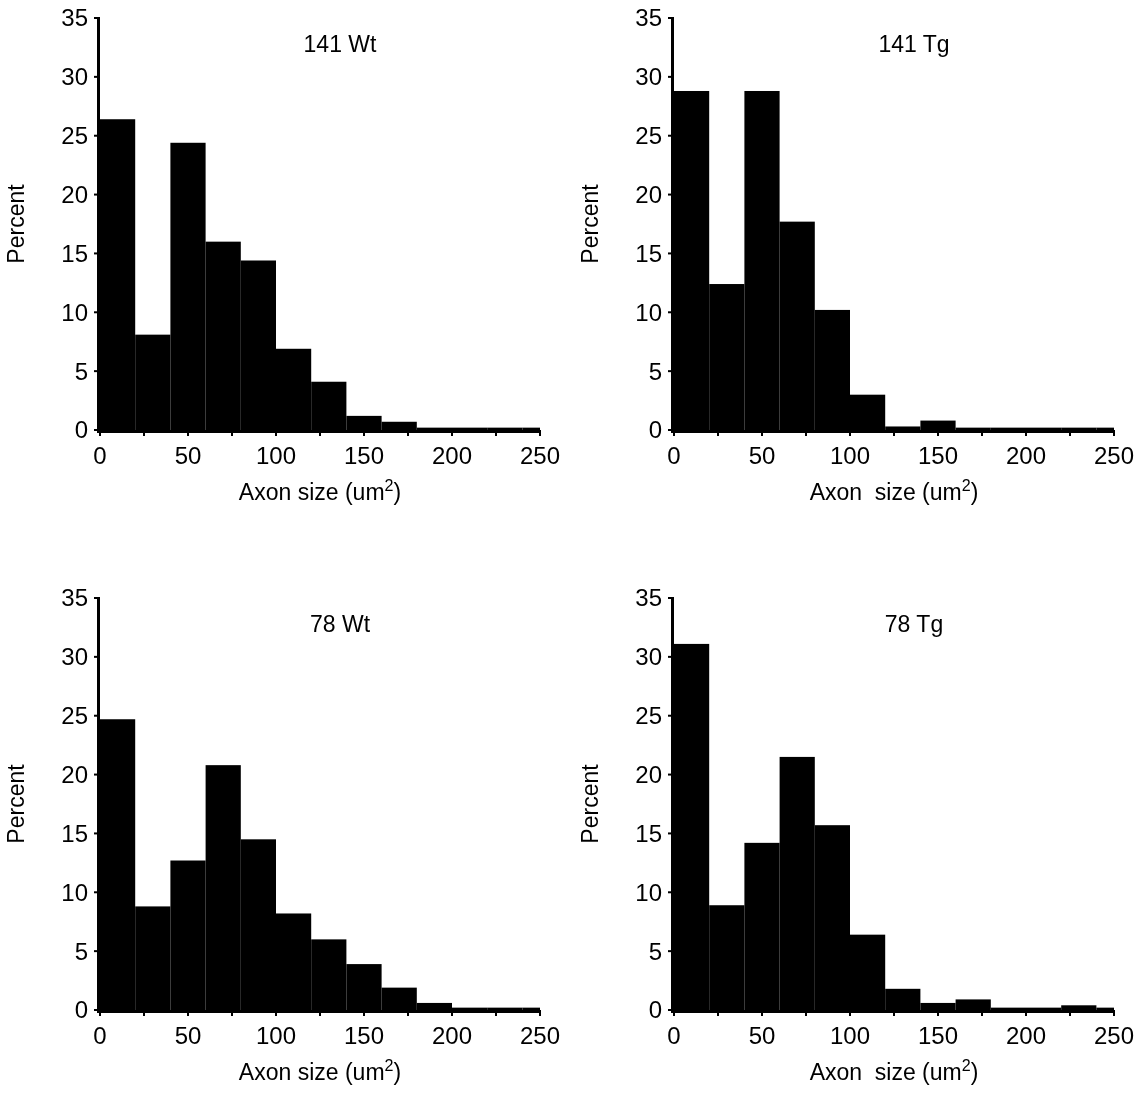 This screenshot has height=1115, width=1148. Describe the element at coordinates (914, 44) in the screenshot. I see `text: 141 Tg` at that location.